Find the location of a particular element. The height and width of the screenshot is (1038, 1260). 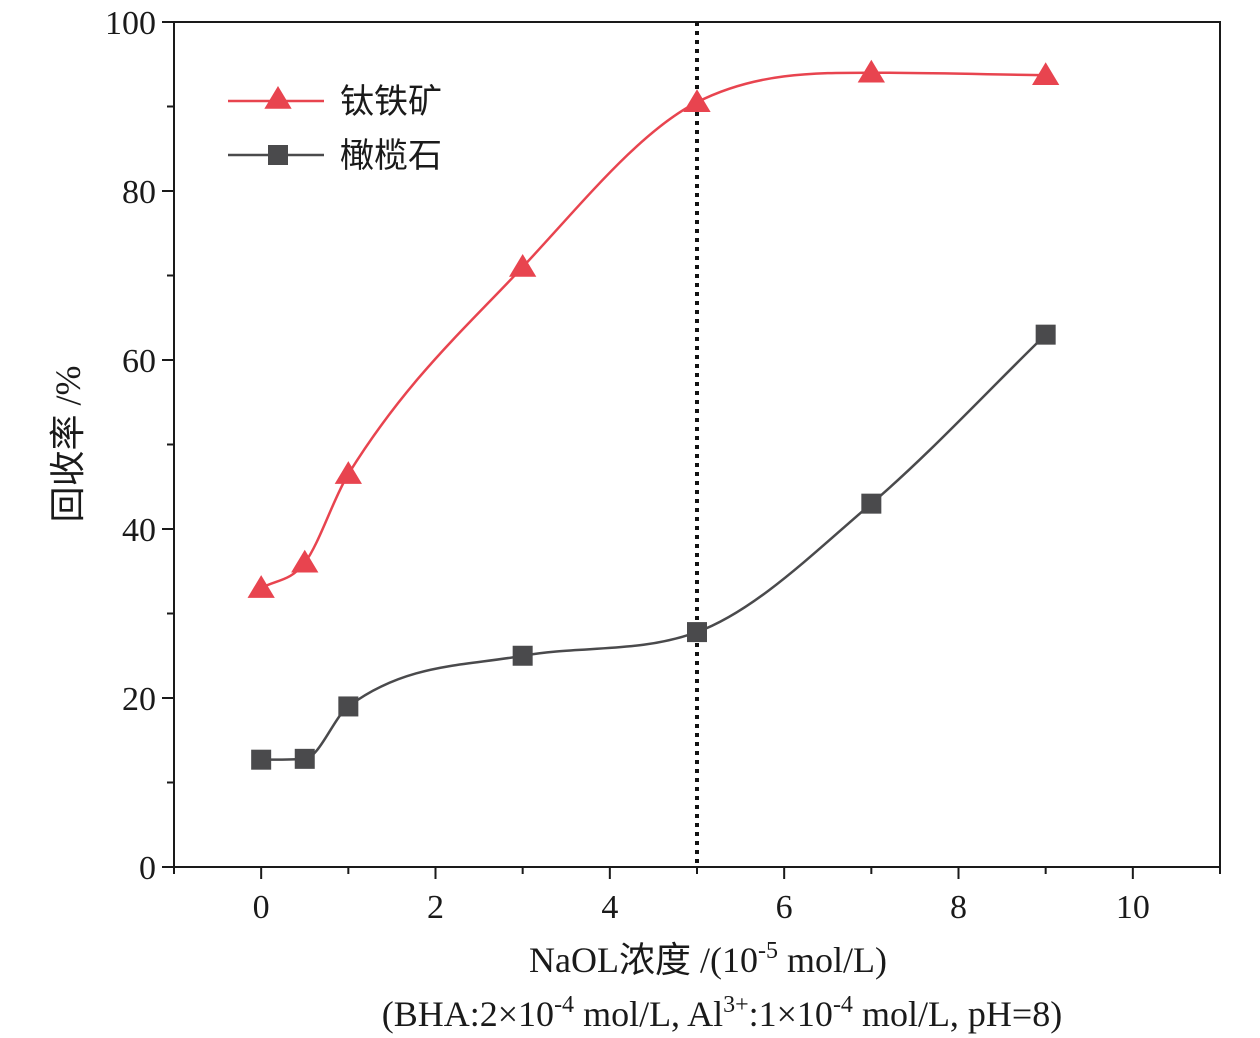

y-tick-label: 100 is located at coordinates (130, 23).